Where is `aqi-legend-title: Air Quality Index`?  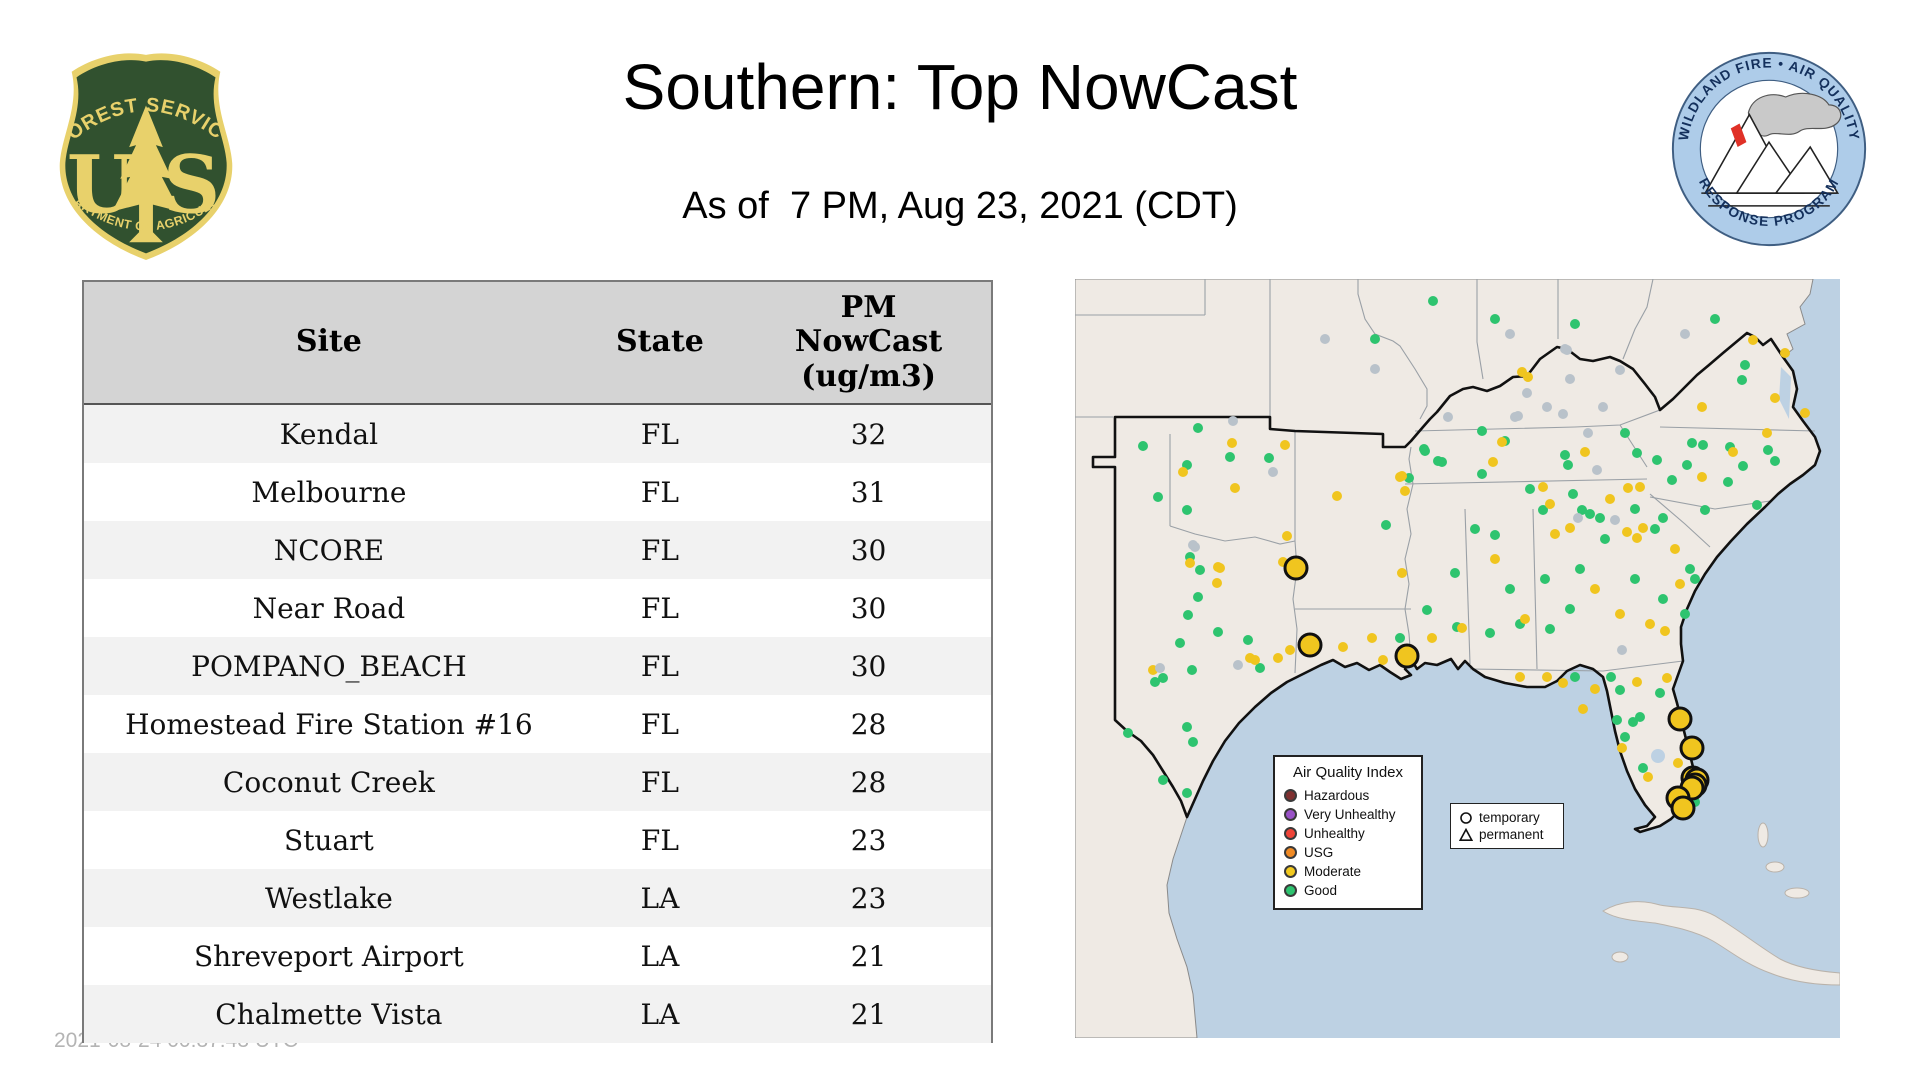 aqi-legend-title: Air Quality Index is located at coordinates (1348, 772).